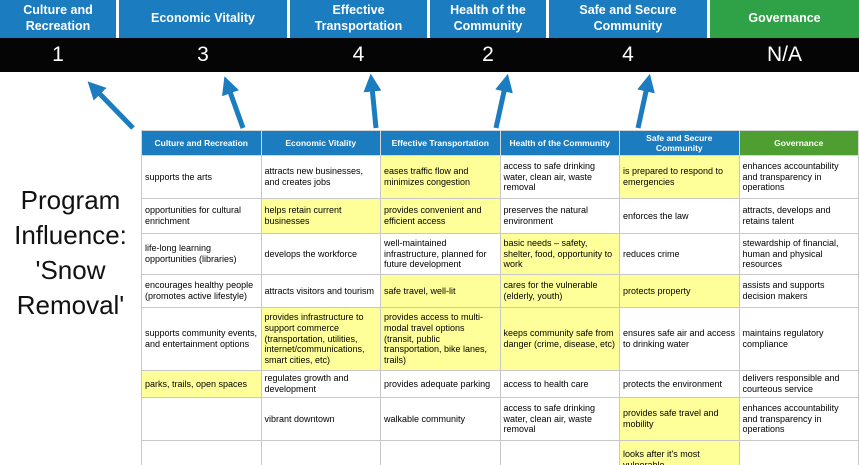 The height and width of the screenshot is (465, 859). Describe the element at coordinates (679, 254) in the screenshot. I see `matrix-cell: reduces crime` at that location.